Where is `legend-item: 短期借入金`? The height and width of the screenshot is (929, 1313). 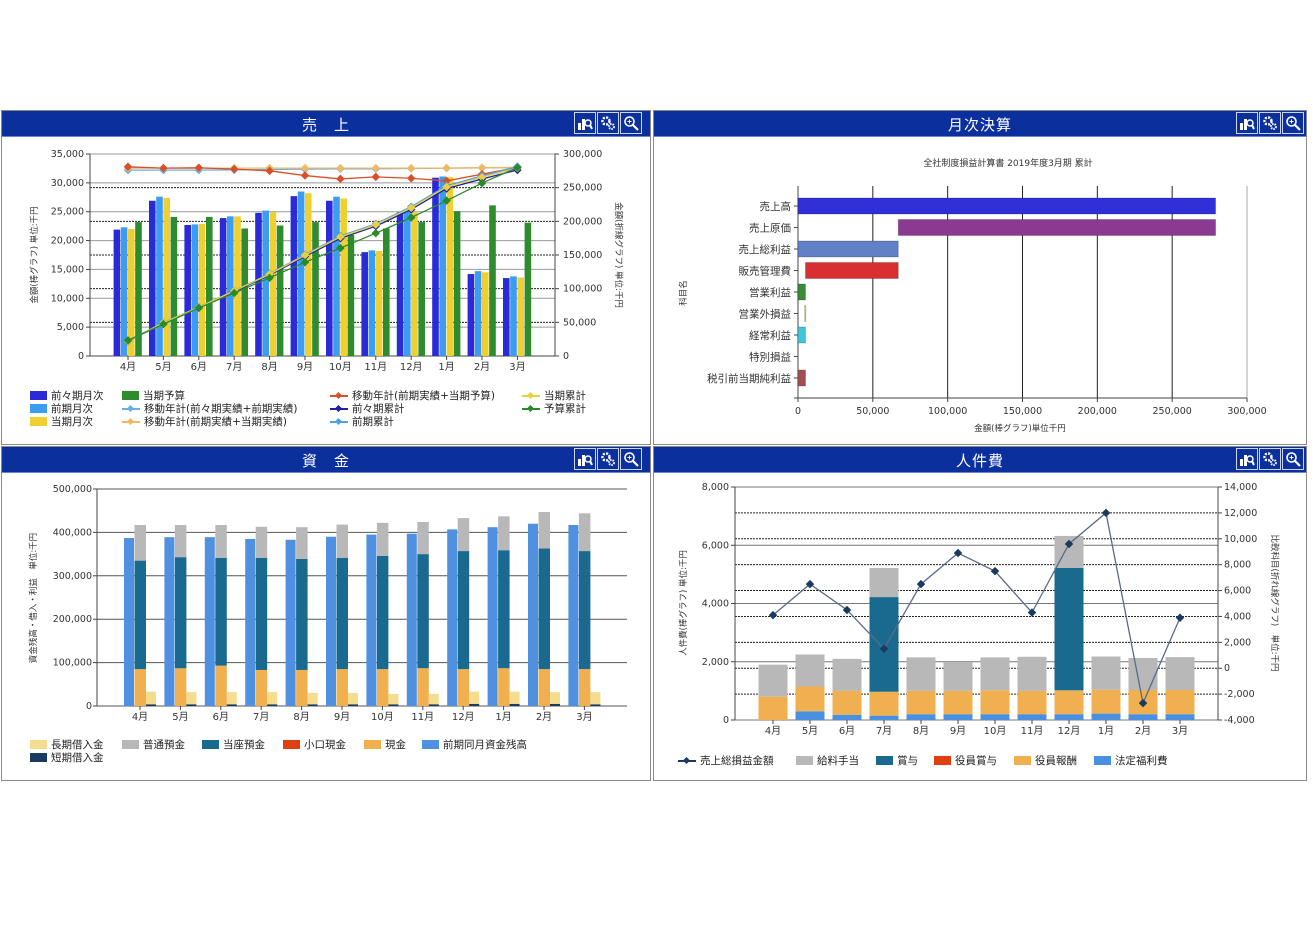
legend-item: 短期借入金 is located at coordinates (67, 757).